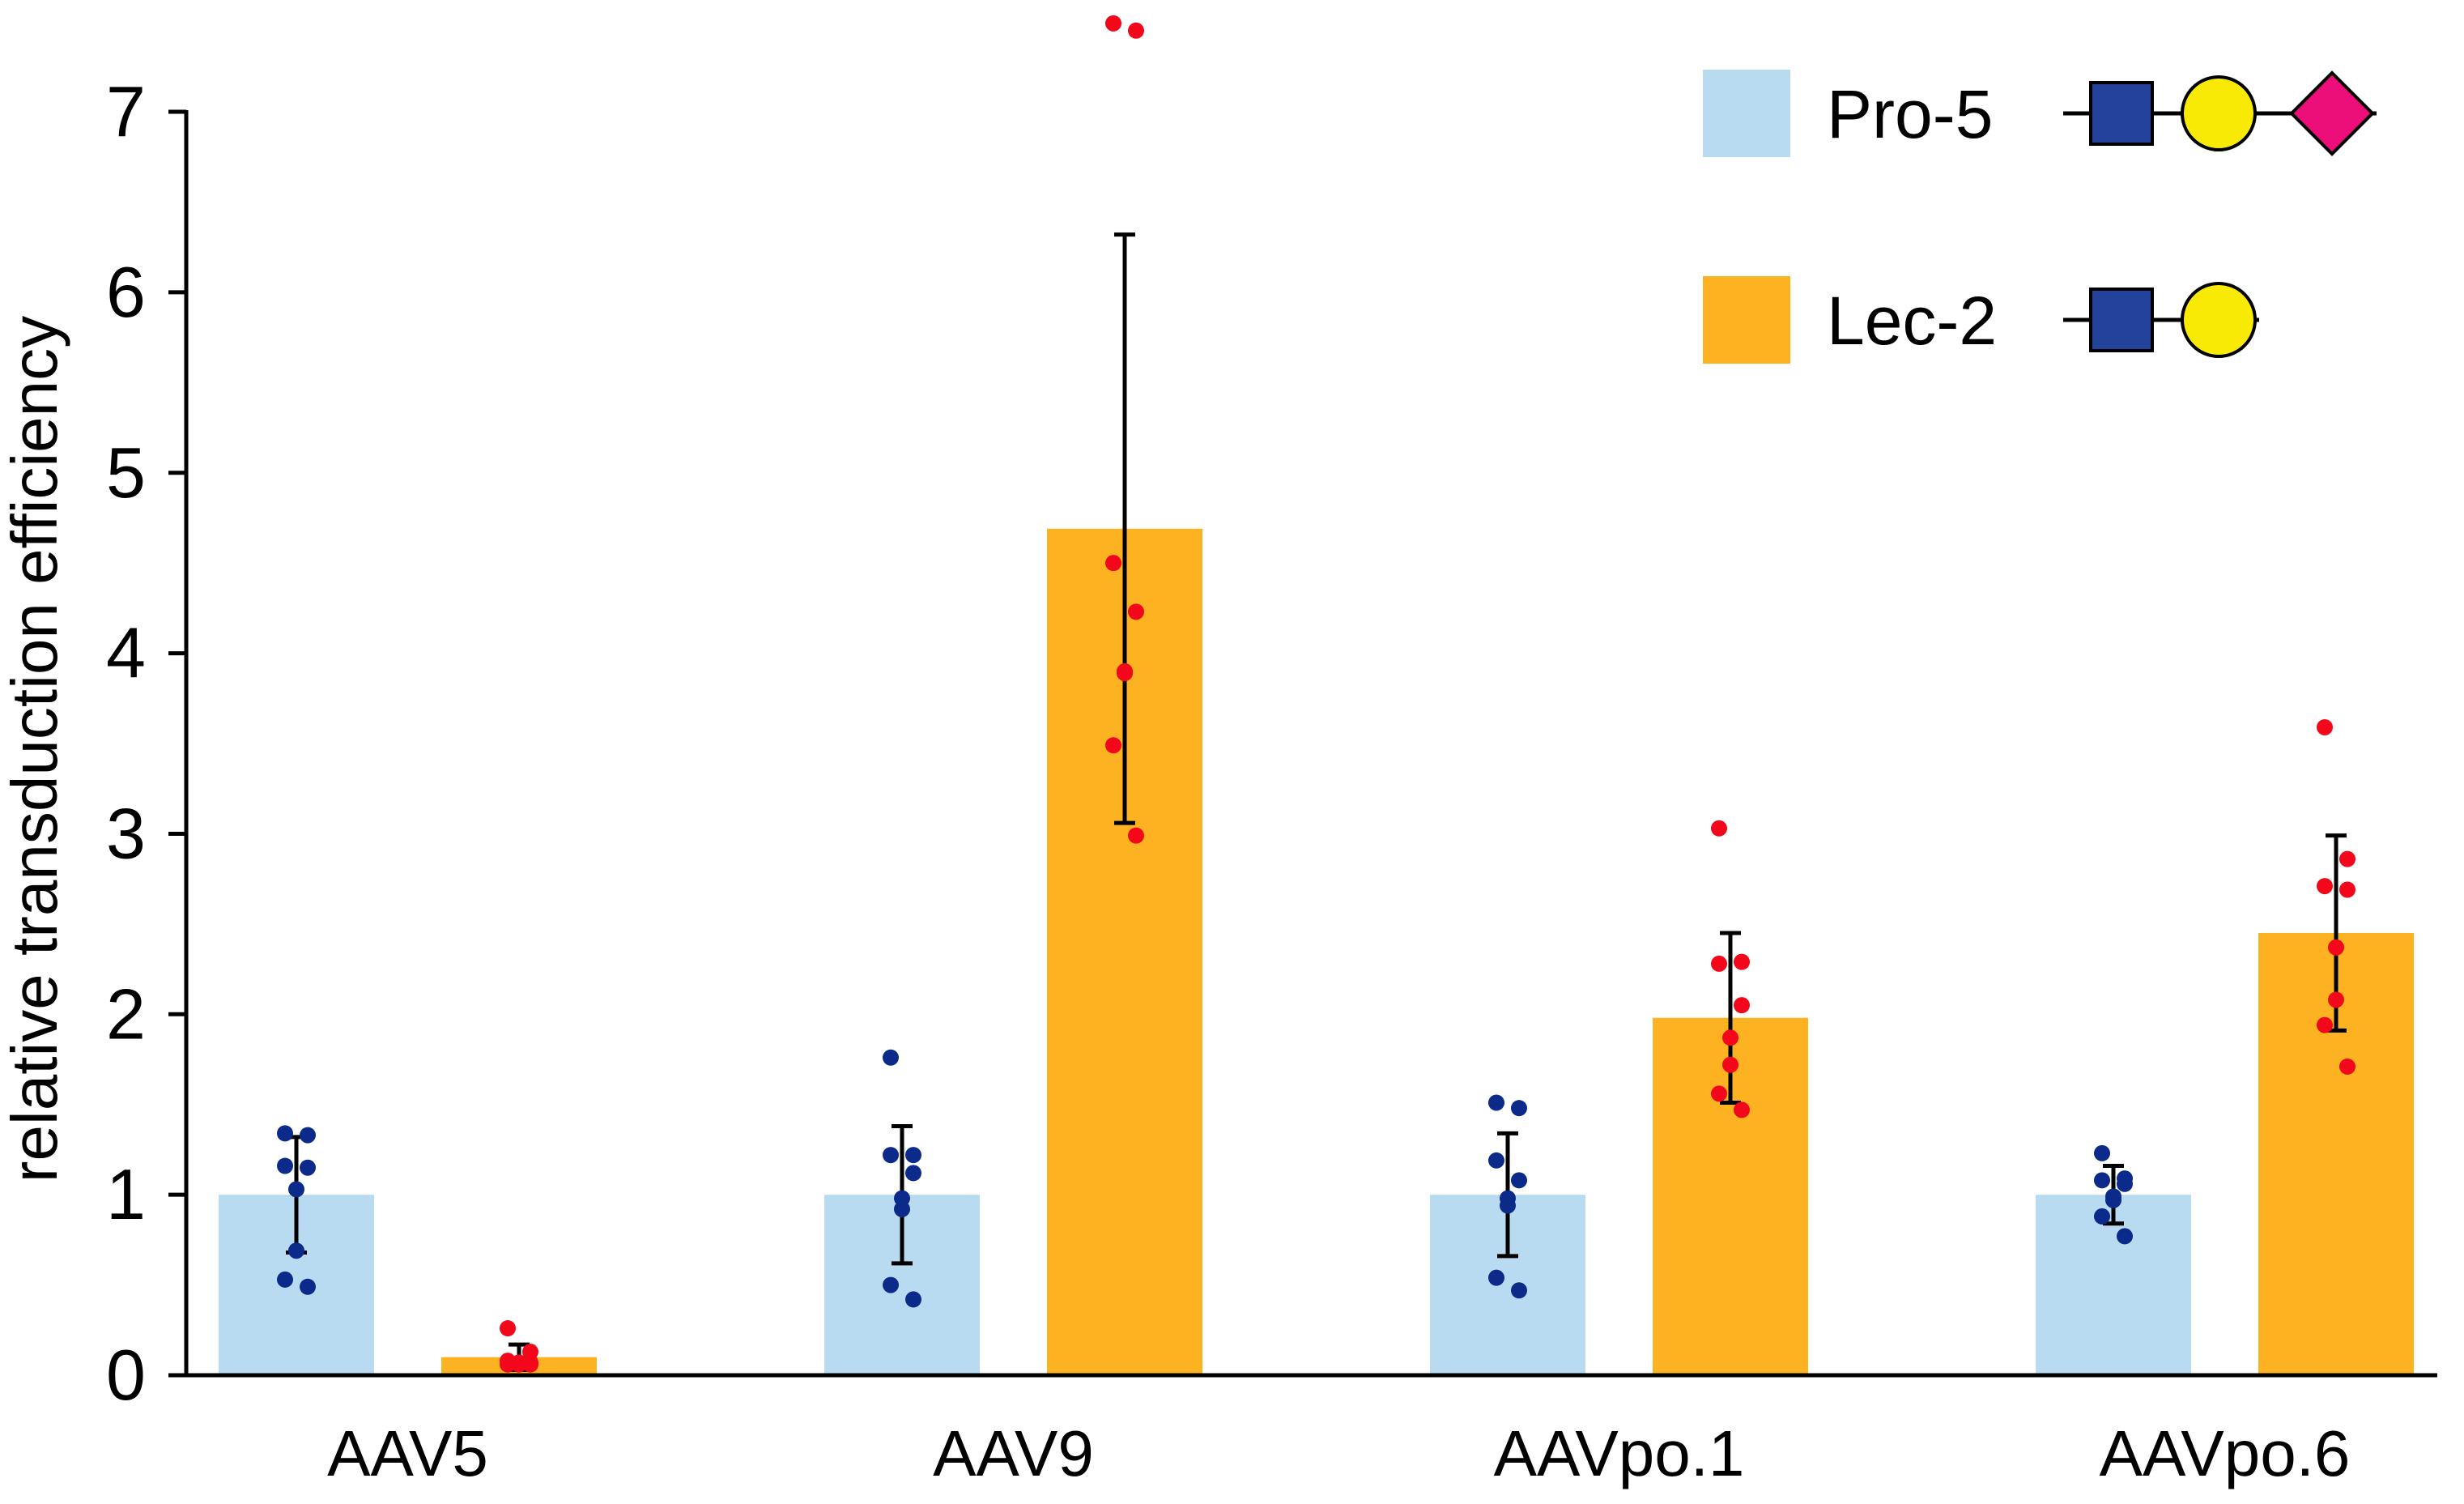 The image size is (2464, 1504). Describe the element at coordinates (35, 749) in the screenshot. I see `y-axis-title: relative transduction efficiency` at that location.